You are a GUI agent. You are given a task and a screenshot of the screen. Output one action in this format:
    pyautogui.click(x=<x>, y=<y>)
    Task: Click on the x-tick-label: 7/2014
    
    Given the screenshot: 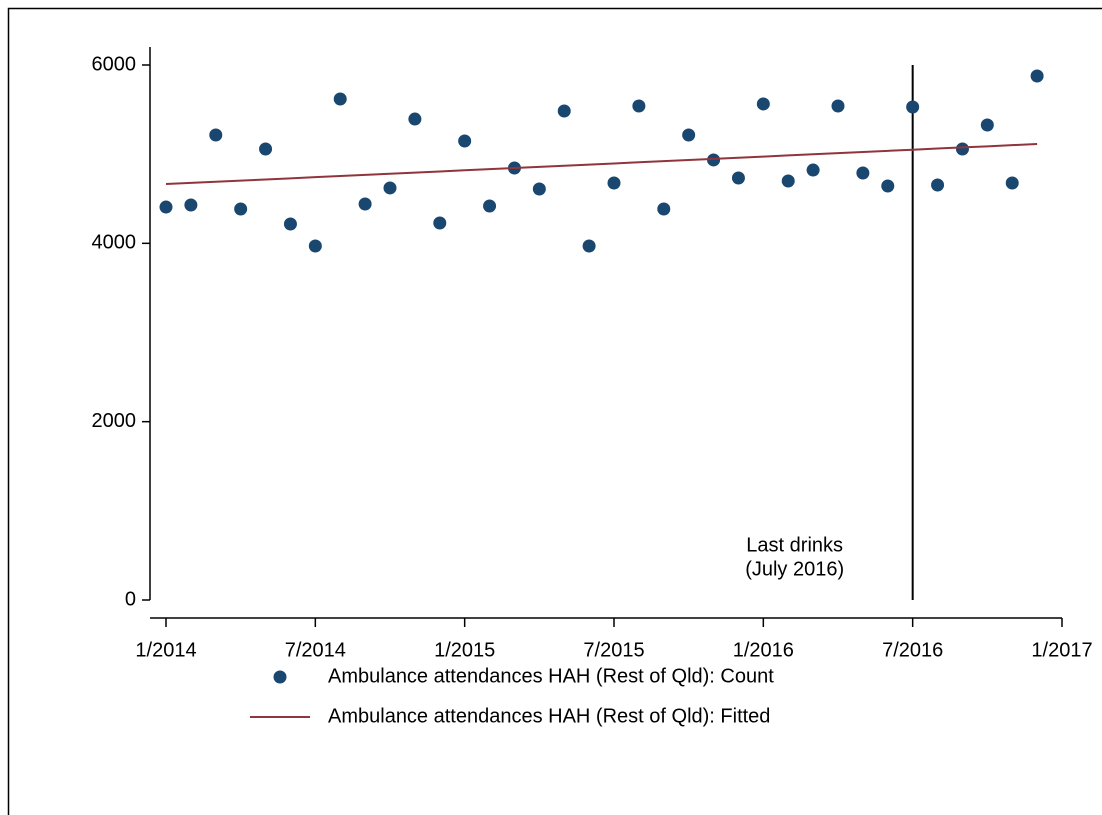 What is the action you would take?
    pyautogui.click(x=315, y=650)
    